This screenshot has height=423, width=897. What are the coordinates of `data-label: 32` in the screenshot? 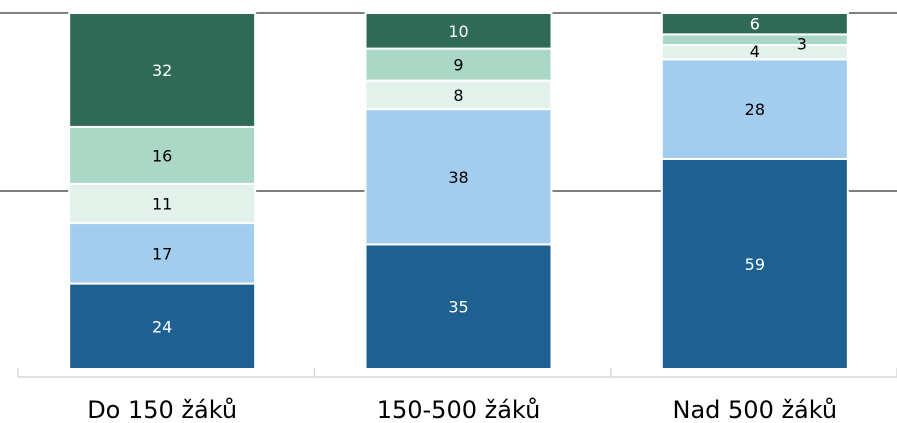 It's located at (162, 70).